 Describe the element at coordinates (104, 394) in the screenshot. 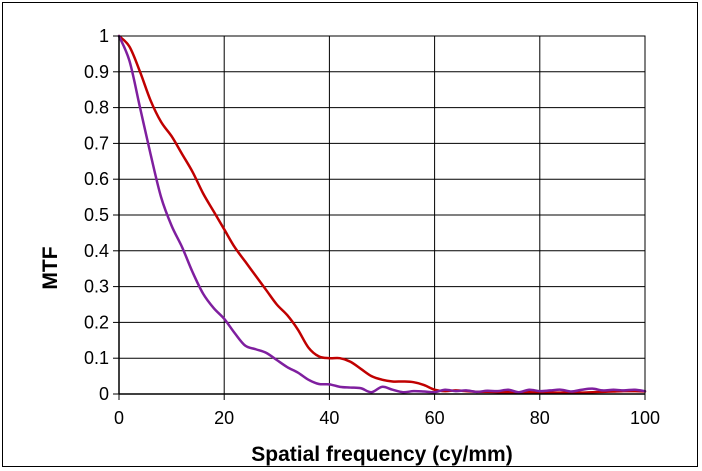

I see `y-tick-label: 0` at that location.